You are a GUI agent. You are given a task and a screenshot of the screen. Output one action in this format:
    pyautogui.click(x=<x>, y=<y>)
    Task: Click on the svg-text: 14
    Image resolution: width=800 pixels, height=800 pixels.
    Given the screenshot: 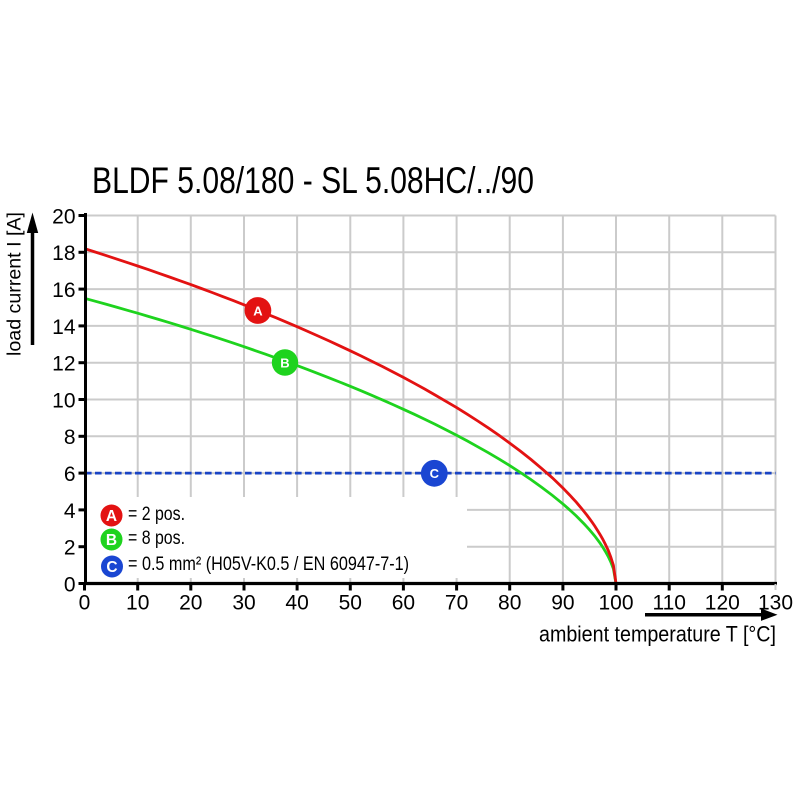 What is the action you would take?
    pyautogui.click(x=64, y=327)
    